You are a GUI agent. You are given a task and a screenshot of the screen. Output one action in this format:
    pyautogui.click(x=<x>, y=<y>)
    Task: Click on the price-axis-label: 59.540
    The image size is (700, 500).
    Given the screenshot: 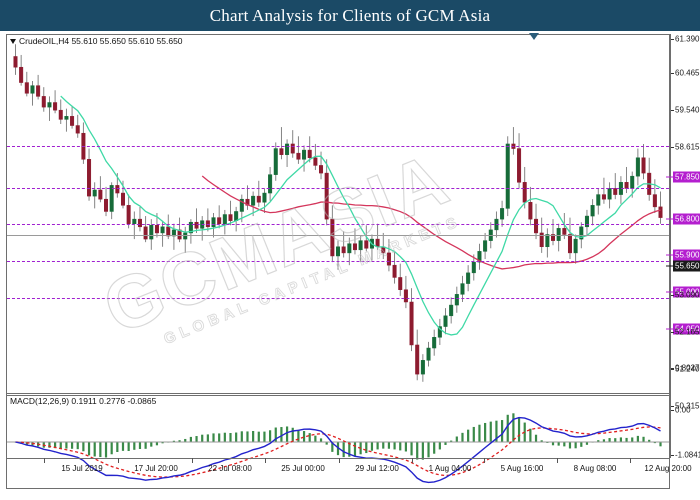 What is the action you would take?
    pyautogui.click(x=687, y=110)
    